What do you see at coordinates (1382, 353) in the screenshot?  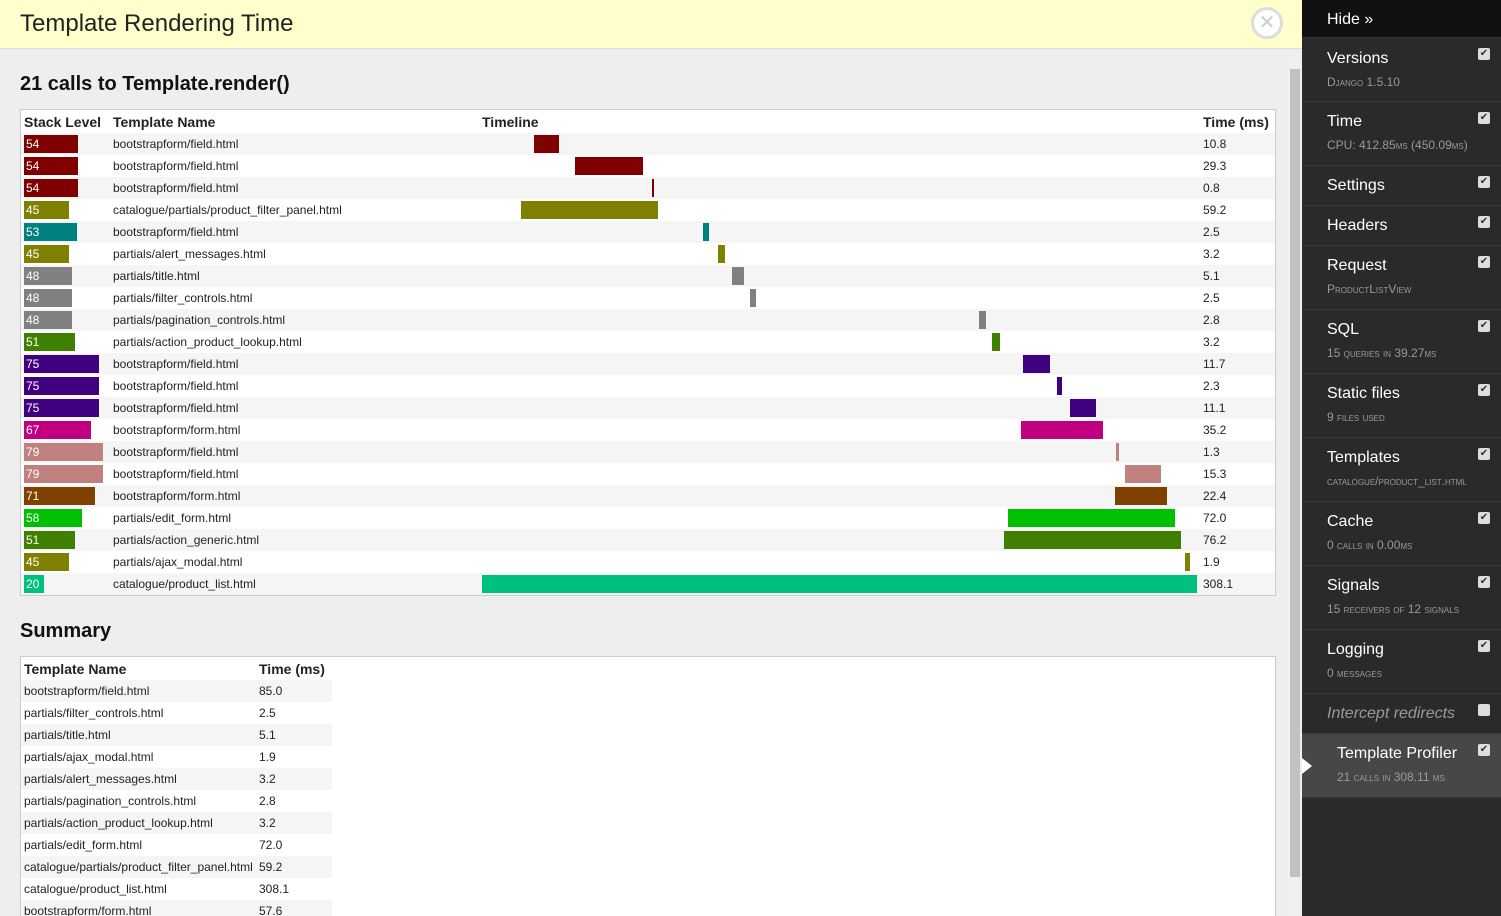 I see `sidebar-item-subtitle: 15 queries in 39.27ms` at bounding box center [1382, 353].